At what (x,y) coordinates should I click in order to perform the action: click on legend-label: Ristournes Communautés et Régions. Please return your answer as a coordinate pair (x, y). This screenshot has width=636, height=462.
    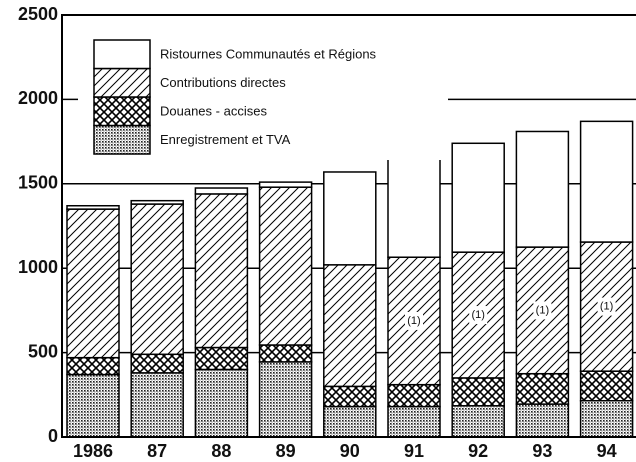
    Looking at the image, I should click on (268, 53).